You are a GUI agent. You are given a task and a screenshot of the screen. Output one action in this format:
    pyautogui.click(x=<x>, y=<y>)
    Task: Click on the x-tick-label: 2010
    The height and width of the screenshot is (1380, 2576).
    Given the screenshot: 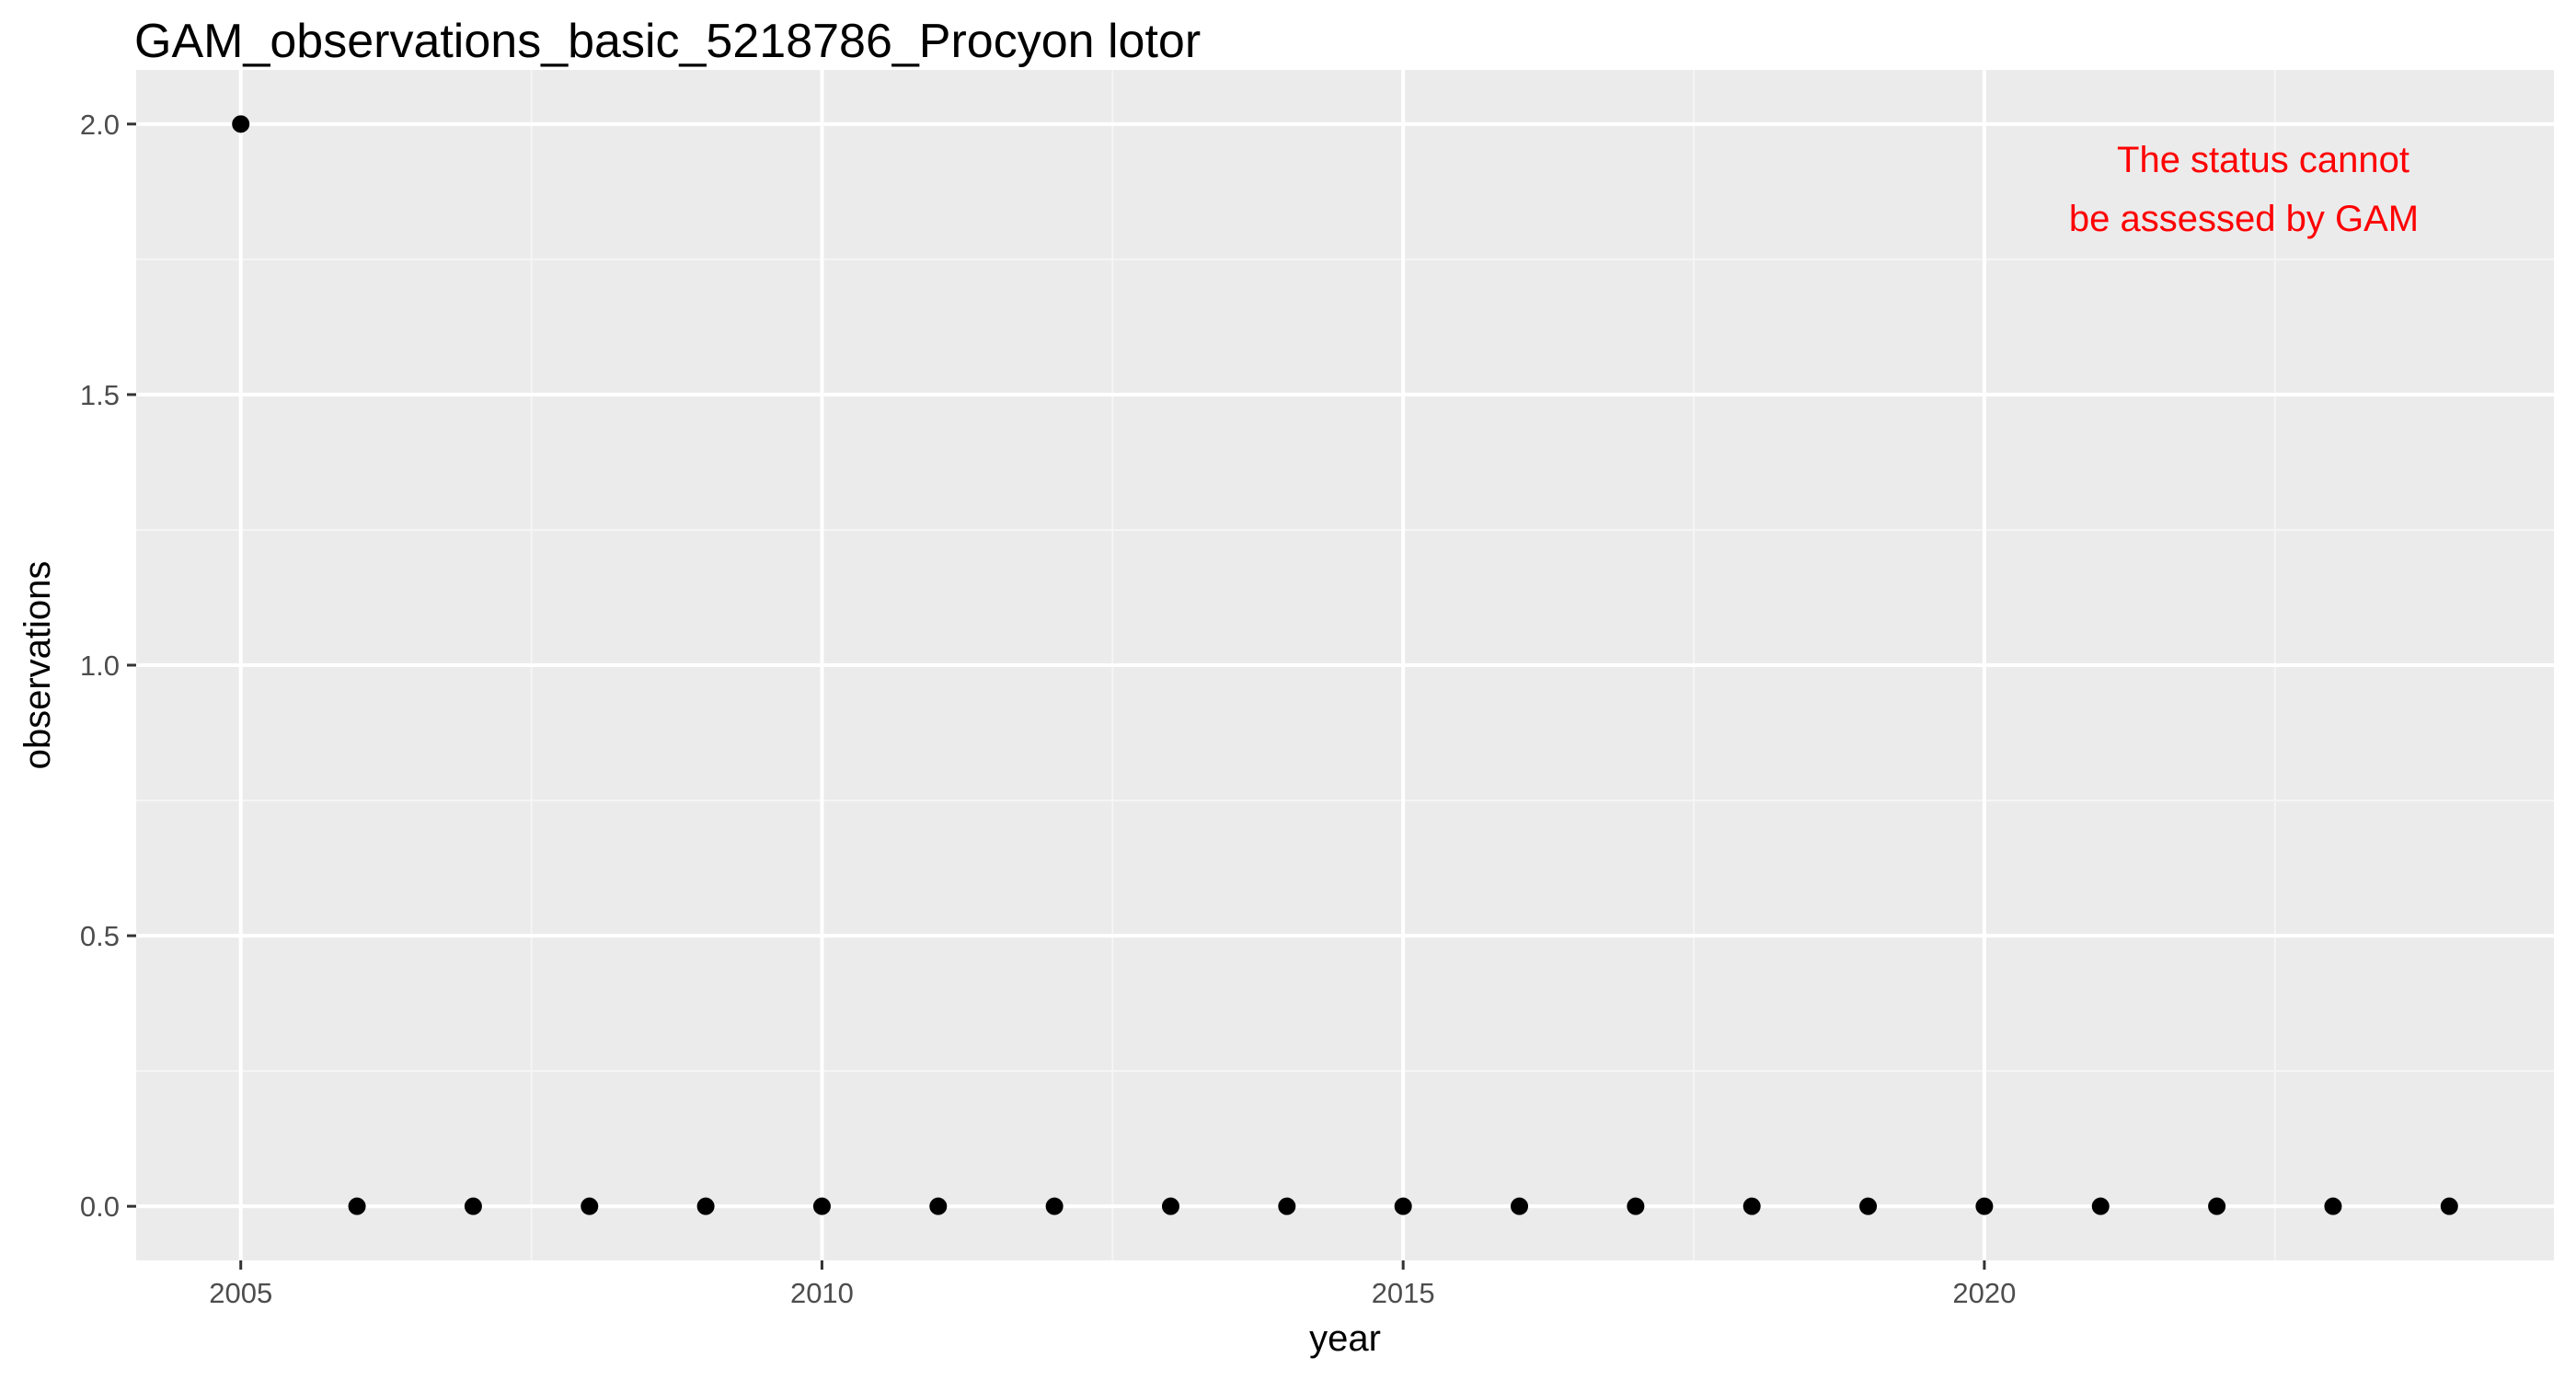 What is the action you would take?
    pyautogui.click(x=822, y=1293)
    